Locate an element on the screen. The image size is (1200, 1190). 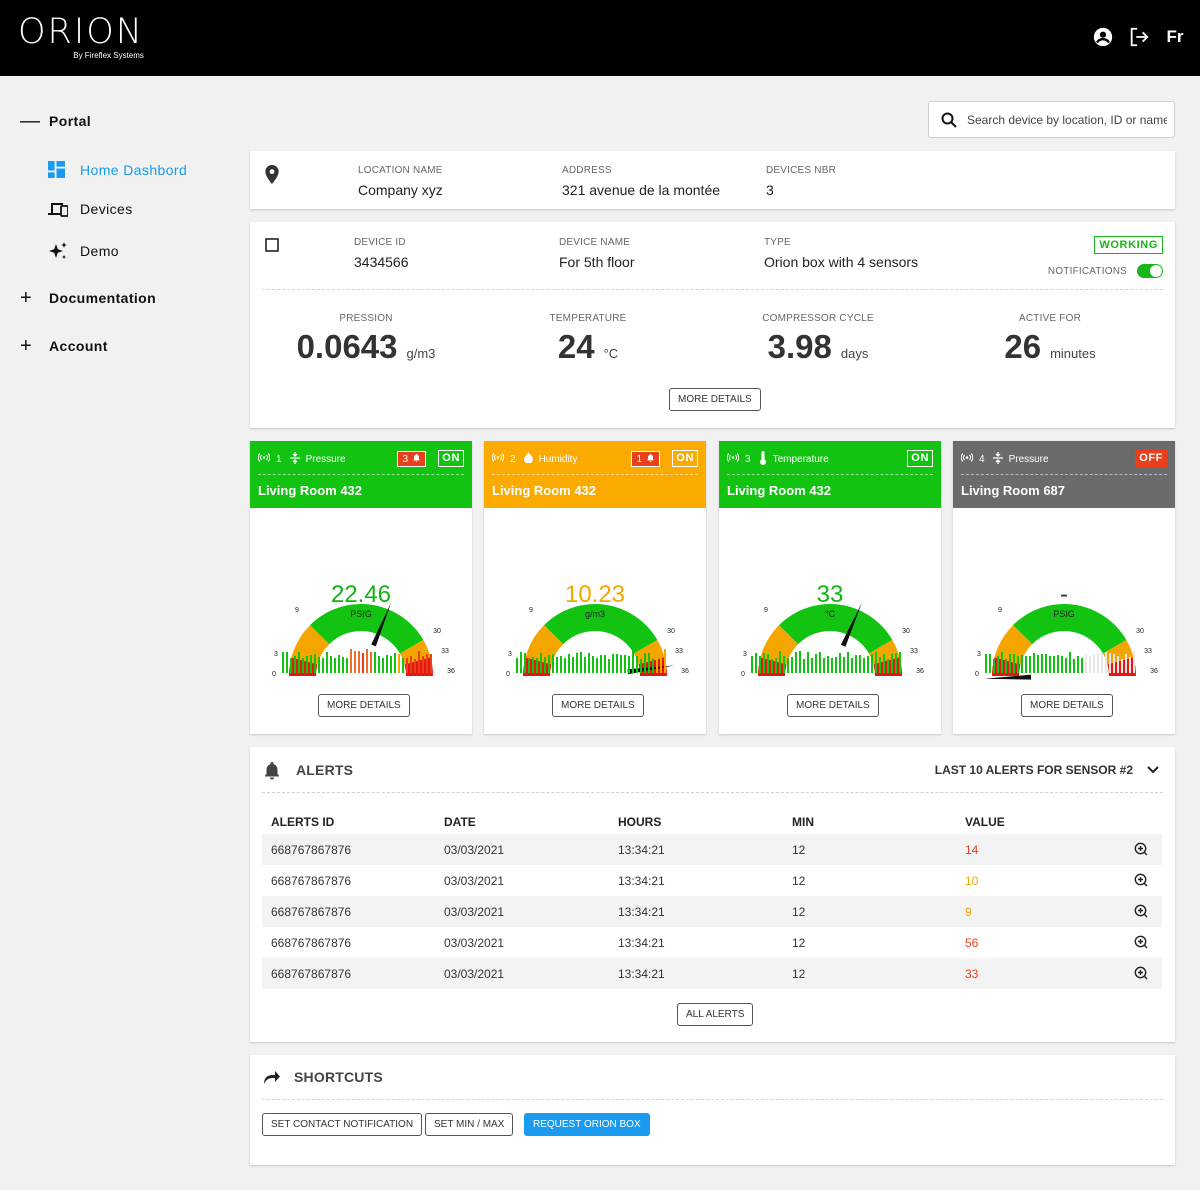
table-row: 668767867876 03/03/2021 13:34:21 12 56 is located at coordinates (712, 942).